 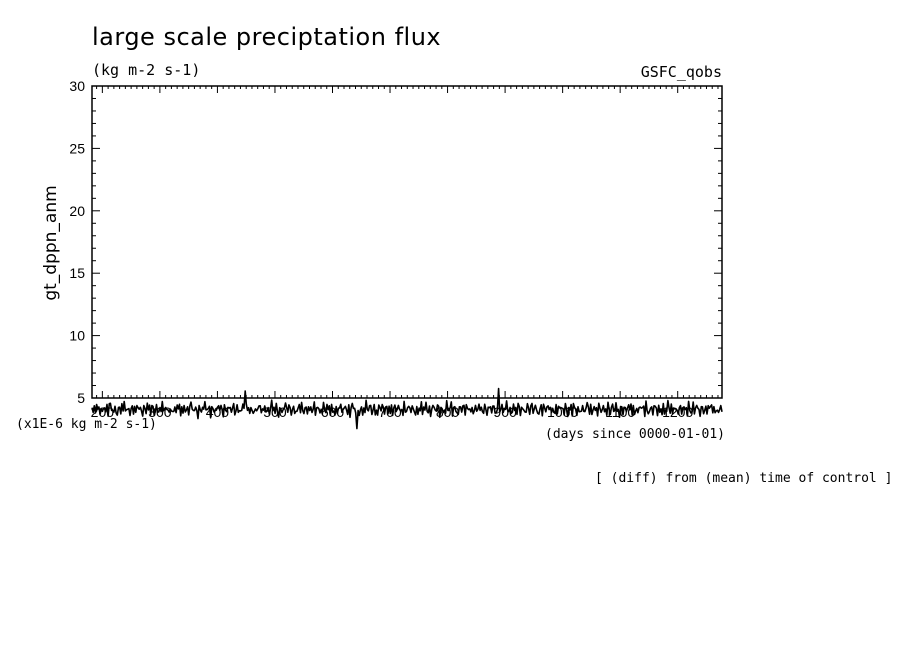 What do you see at coordinates (146, 70) in the screenshot?
I see `chart-units: (kg m-2 s-1)` at bounding box center [146, 70].